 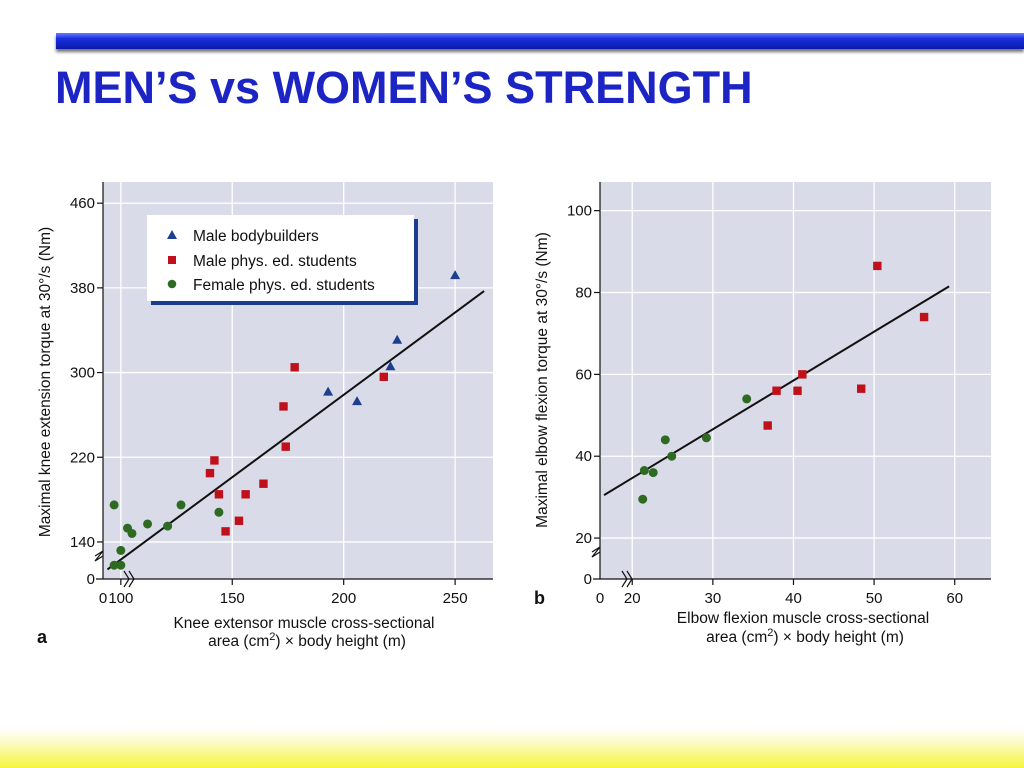 What do you see at coordinates (284, 285) in the screenshot?
I see `legend-entry-female-students: Female phys. ed. students` at bounding box center [284, 285].